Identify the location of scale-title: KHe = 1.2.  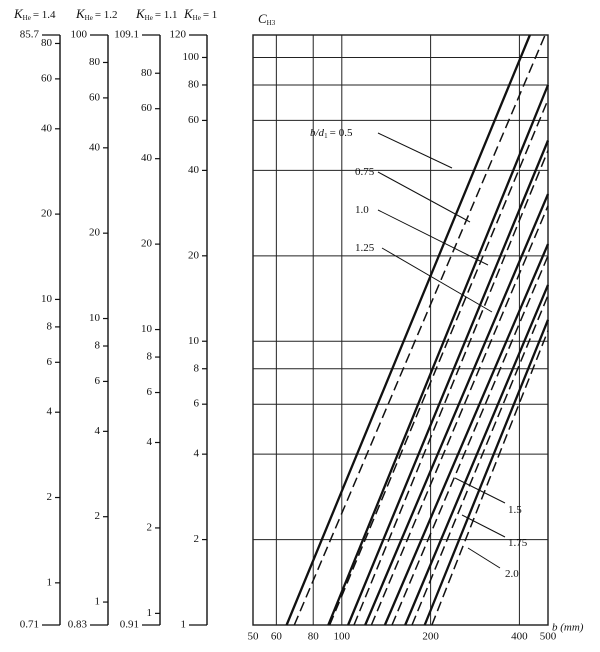
(96, 14).